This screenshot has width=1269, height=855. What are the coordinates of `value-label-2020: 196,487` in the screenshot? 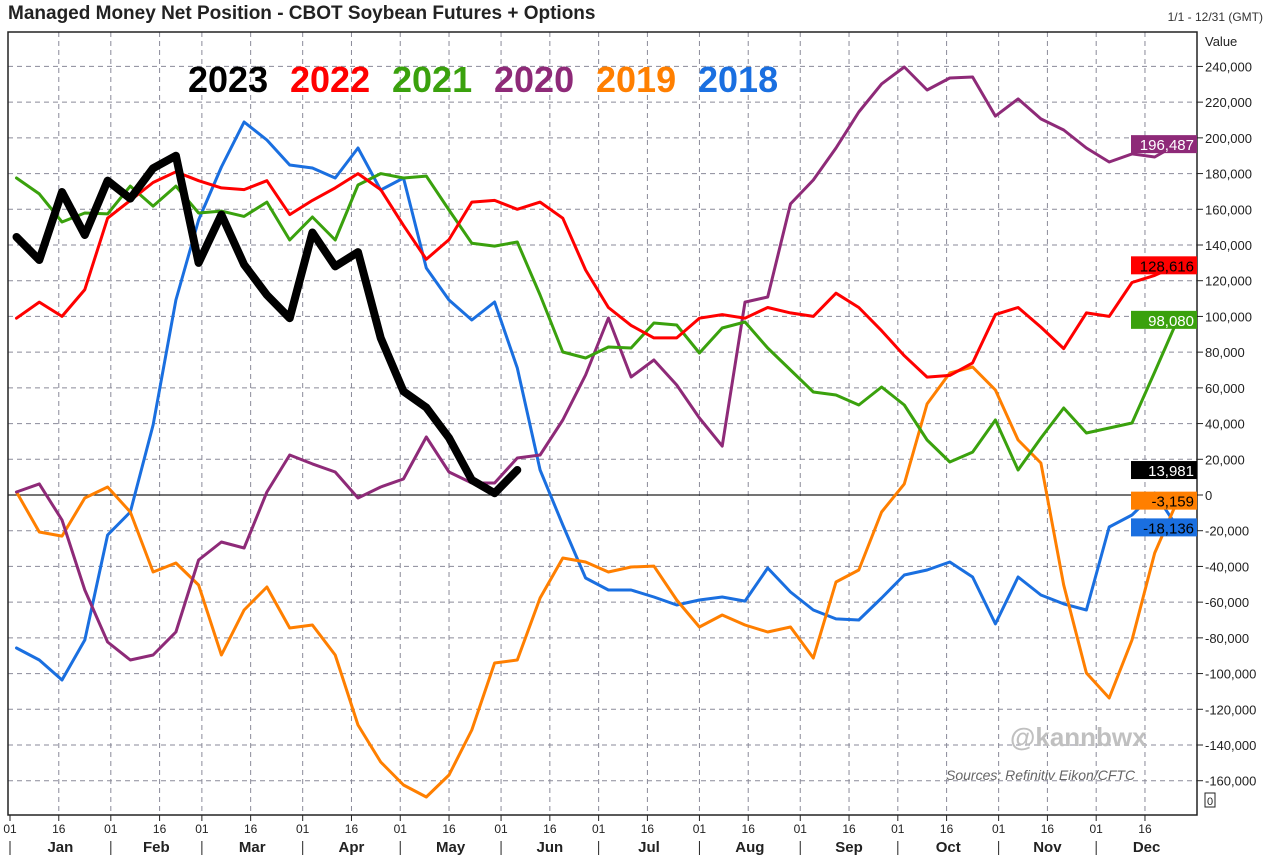 It's located at (1167, 145).